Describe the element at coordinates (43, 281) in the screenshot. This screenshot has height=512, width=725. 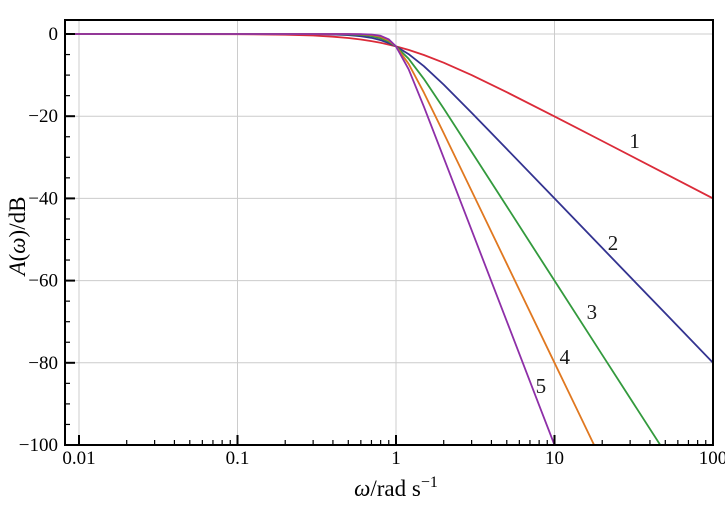
I see `y-tick-label--60: −60` at that location.